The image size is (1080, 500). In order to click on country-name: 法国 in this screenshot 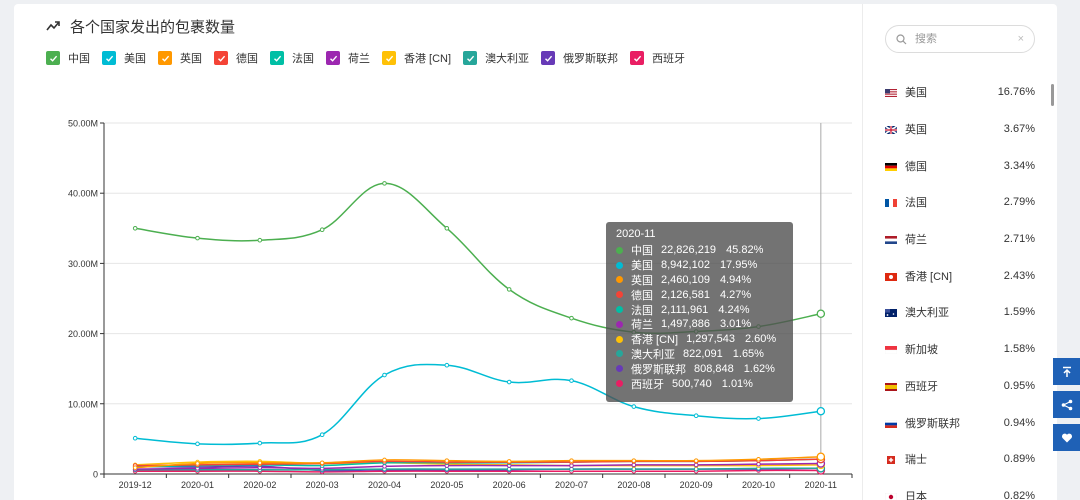, I will do `click(916, 203)`.